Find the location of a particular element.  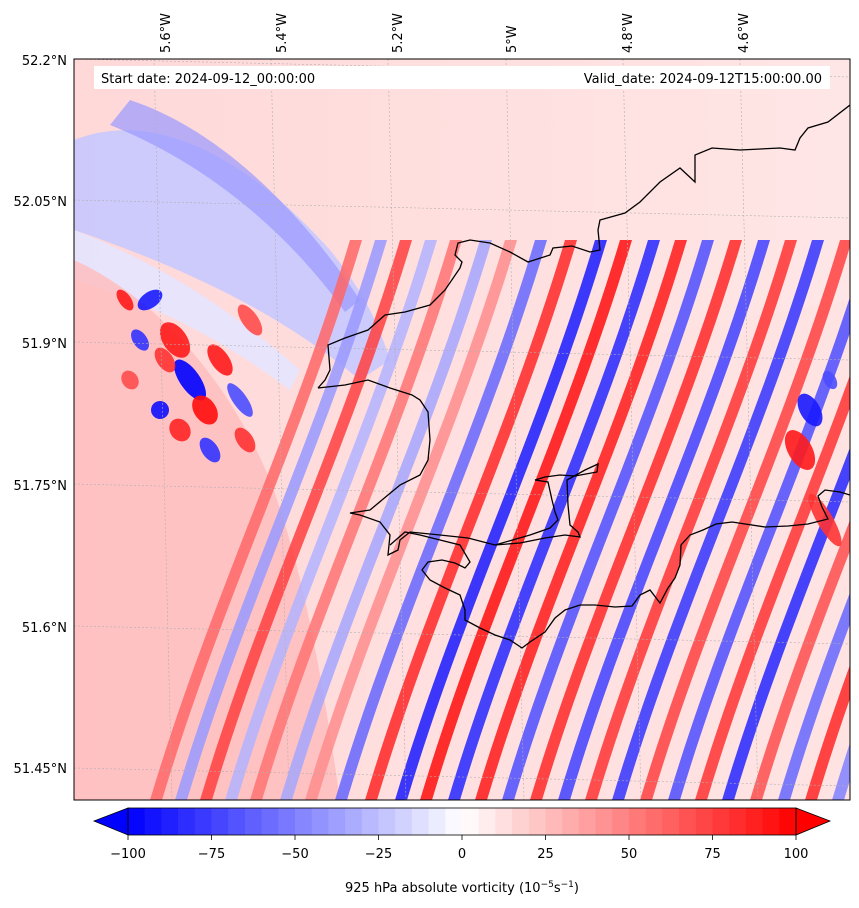

lat-tick-label: 52.2°N is located at coordinates (44, 61).